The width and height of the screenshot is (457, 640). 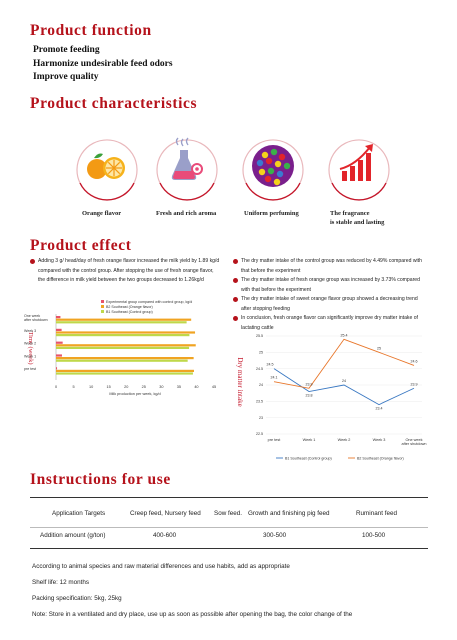 What do you see at coordinates (102, 213) in the screenshot?
I see `char-label-orange: Orange flavor` at bounding box center [102, 213].